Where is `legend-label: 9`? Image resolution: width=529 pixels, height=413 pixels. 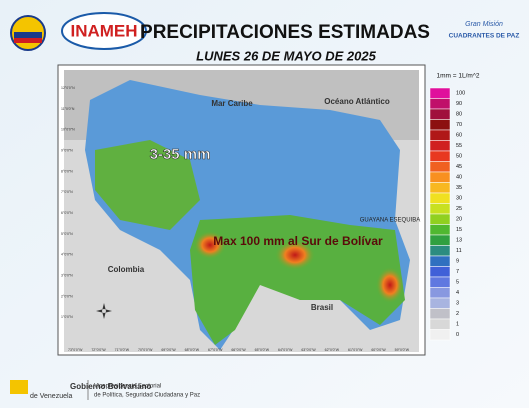 legend-label: 9 is located at coordinates (457, 262).